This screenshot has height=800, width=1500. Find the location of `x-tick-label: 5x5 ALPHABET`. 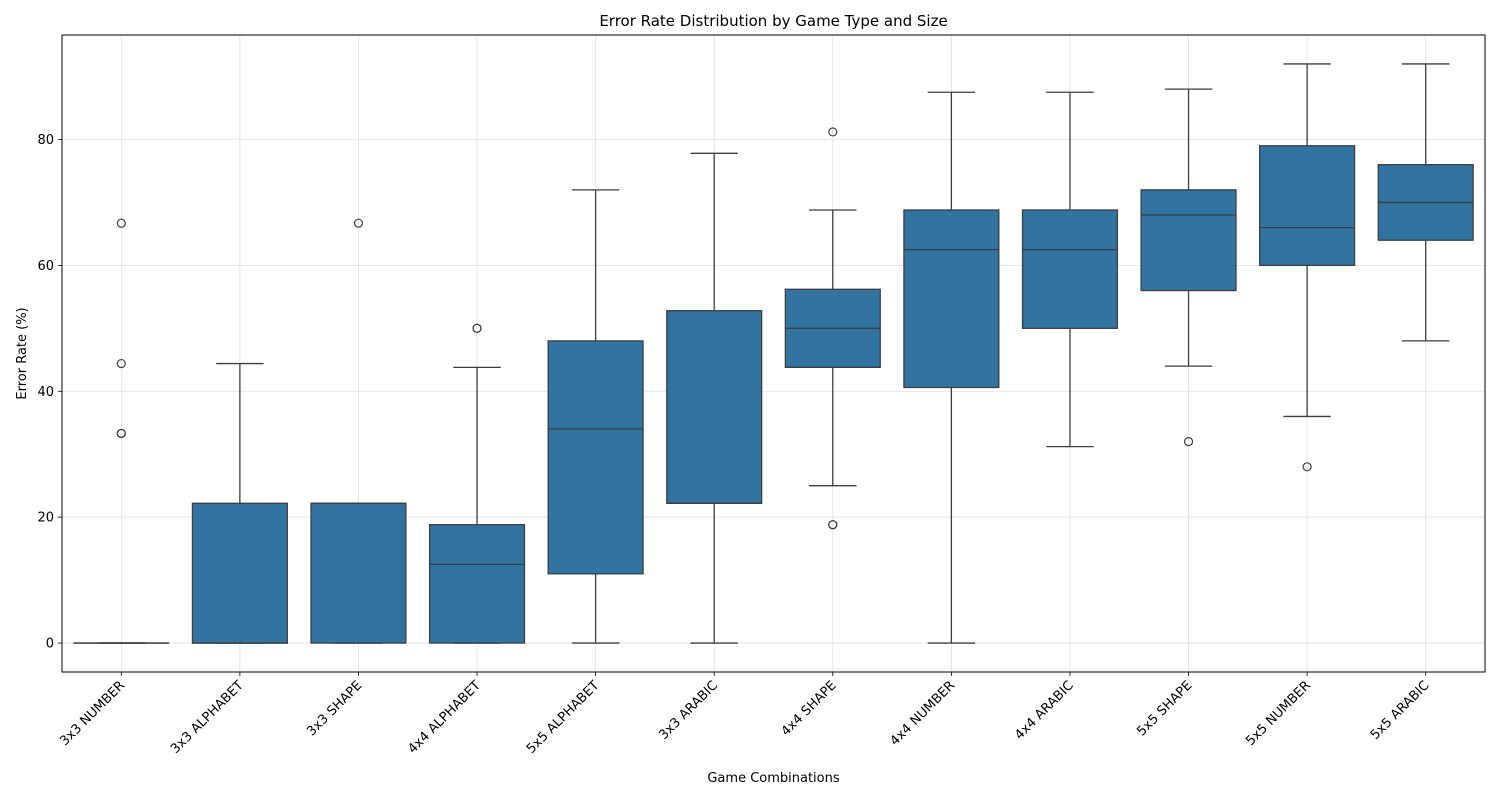

x-tick-label: 5x5 ALPHABET is located at coordinates (563, 717).